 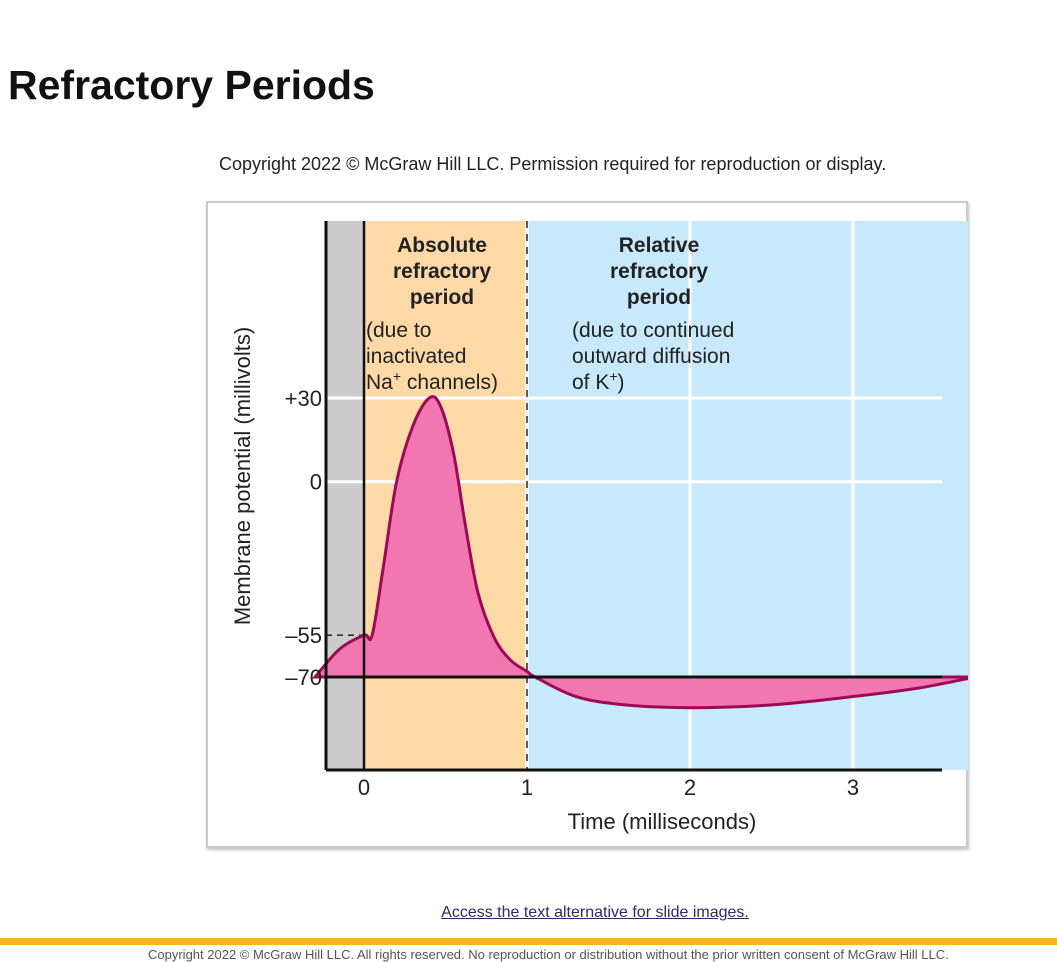 I want to click on y-axis-label: Membrane potential (millivolts), so click(x=242, y=476).